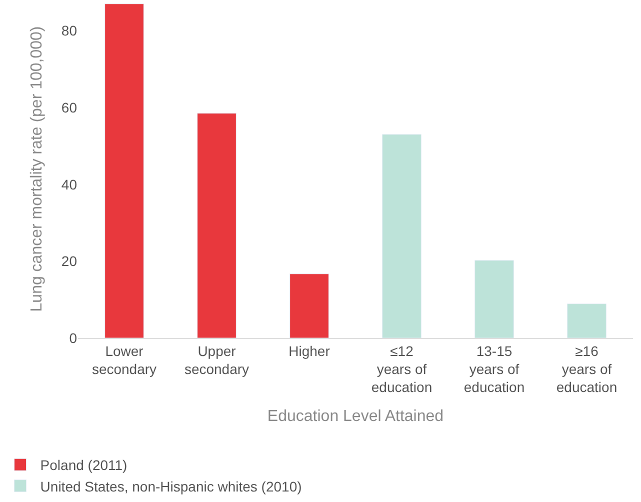 This screenshot has width=641, height=502. Describe the element at coordinates (69, 261) in the screenshot. I see `y-tick-label: 20` at that location.